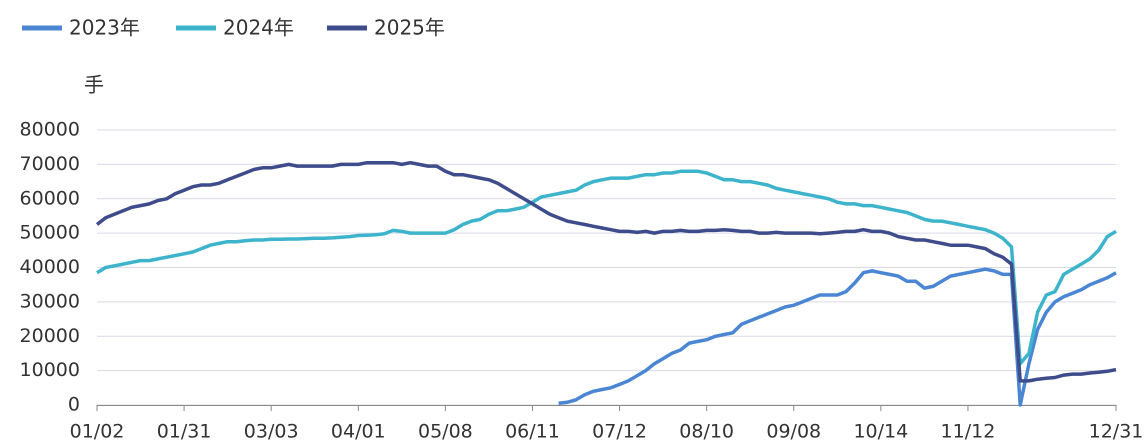 This screenshot has height=444, width=1148. What do you see at coordinates (184, 432) in the screenshot?
I see `x-tick-label: 01/31` at bounding box center [184, 432].